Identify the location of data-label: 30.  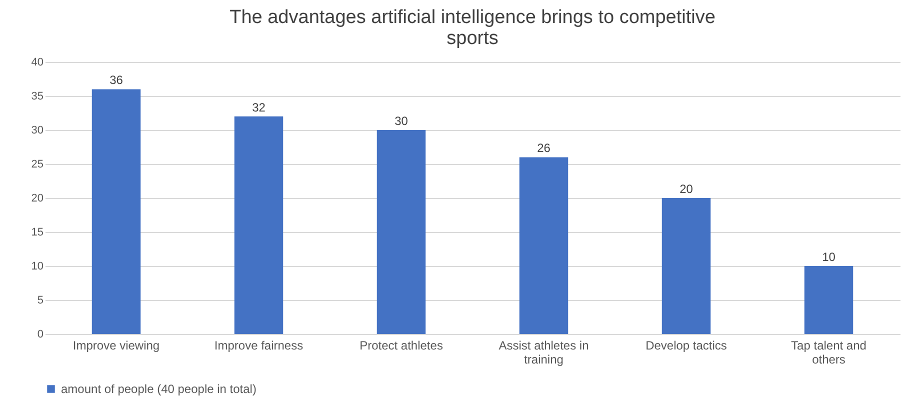
(401, 121).